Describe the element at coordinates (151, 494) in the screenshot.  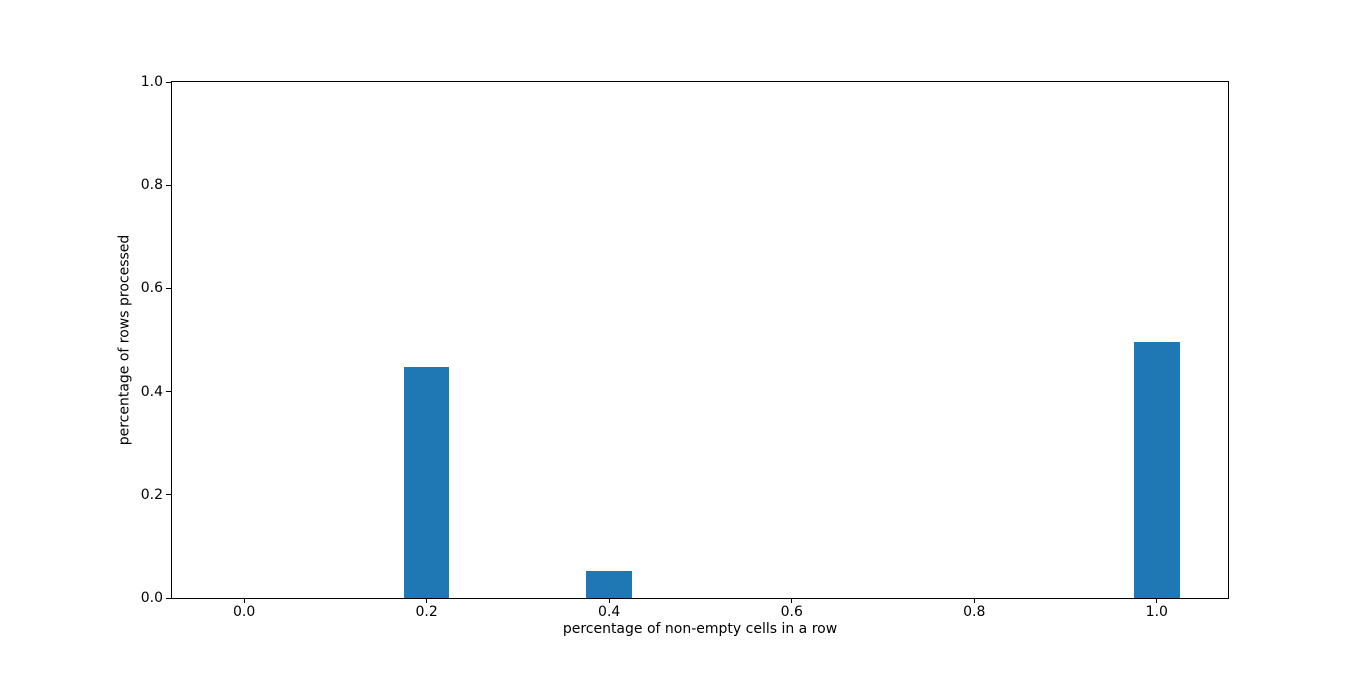
I see `y-tick-label: 0.2` at that location.